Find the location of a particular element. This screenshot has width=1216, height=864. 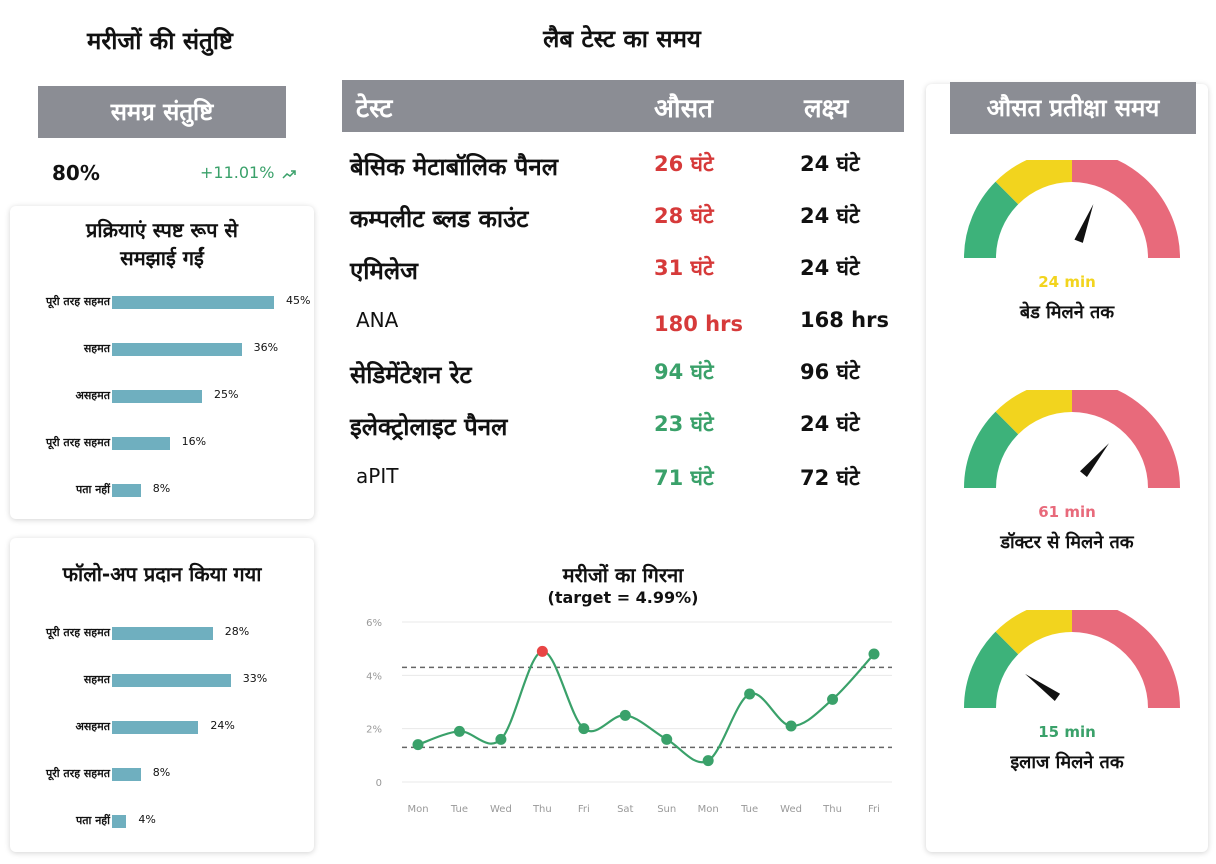

lab-test-name: इलेक्ट्रोलाइट पैनल is located at coordinates (429, 427).